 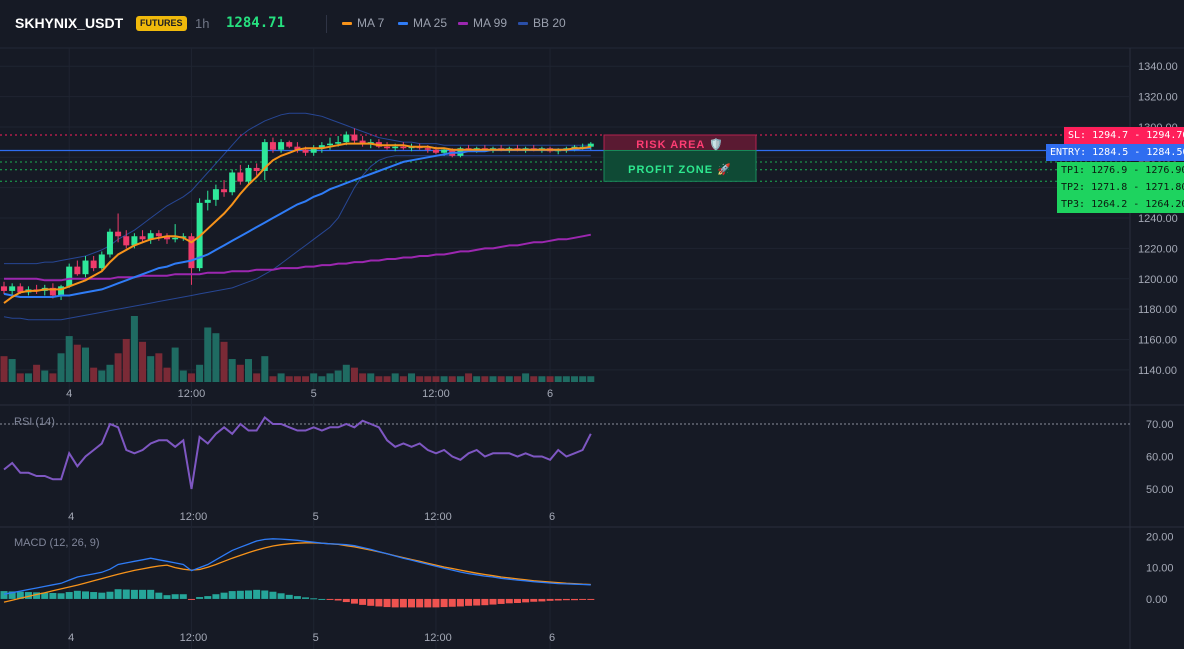 I want to click on price-tick-label: 1140.00, so click(x=1157, y=371).